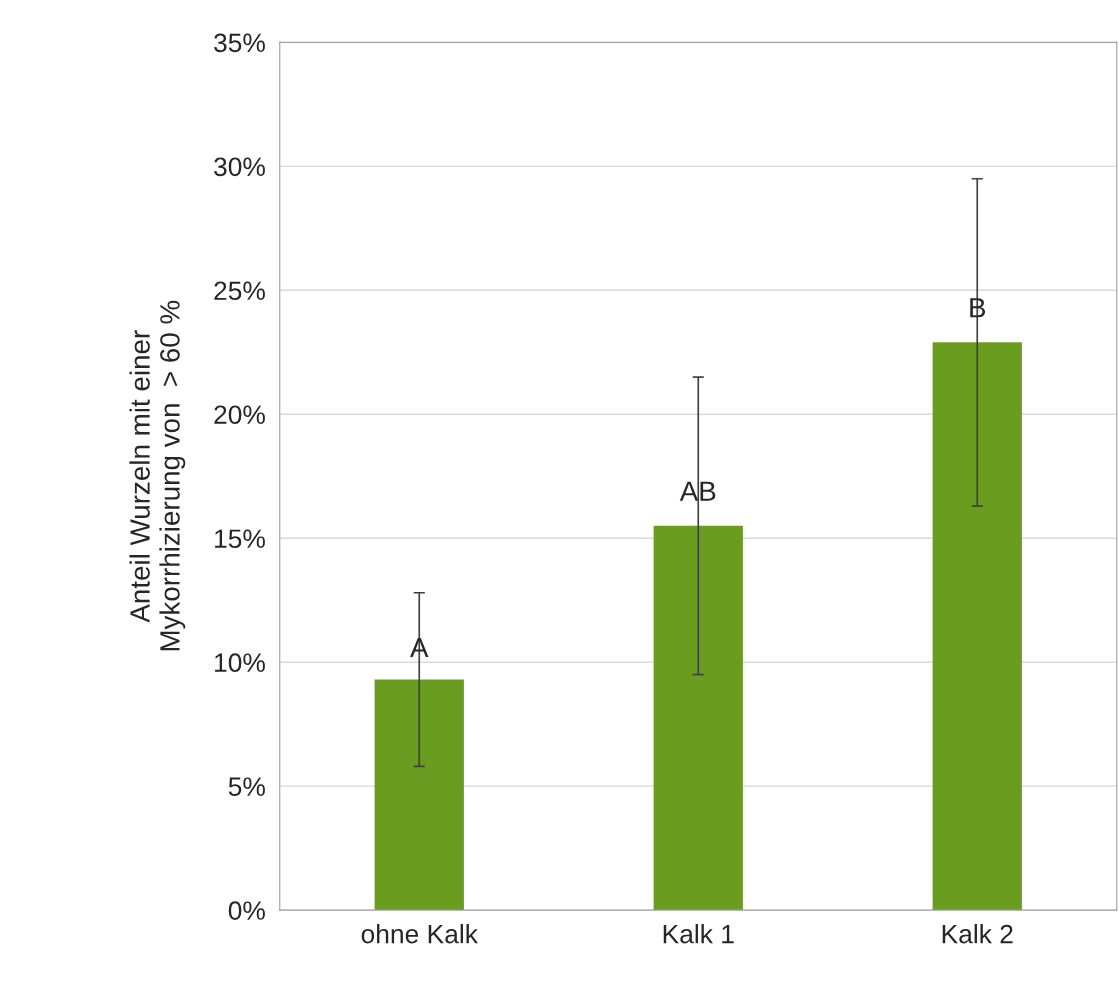 Image resolution: width=1119 pixels, height=985 pixels. I want to click on y-axis-title: Anteil Wurzeln mit einer Mykorrhizierung von > 60 %, so click(157, 475).